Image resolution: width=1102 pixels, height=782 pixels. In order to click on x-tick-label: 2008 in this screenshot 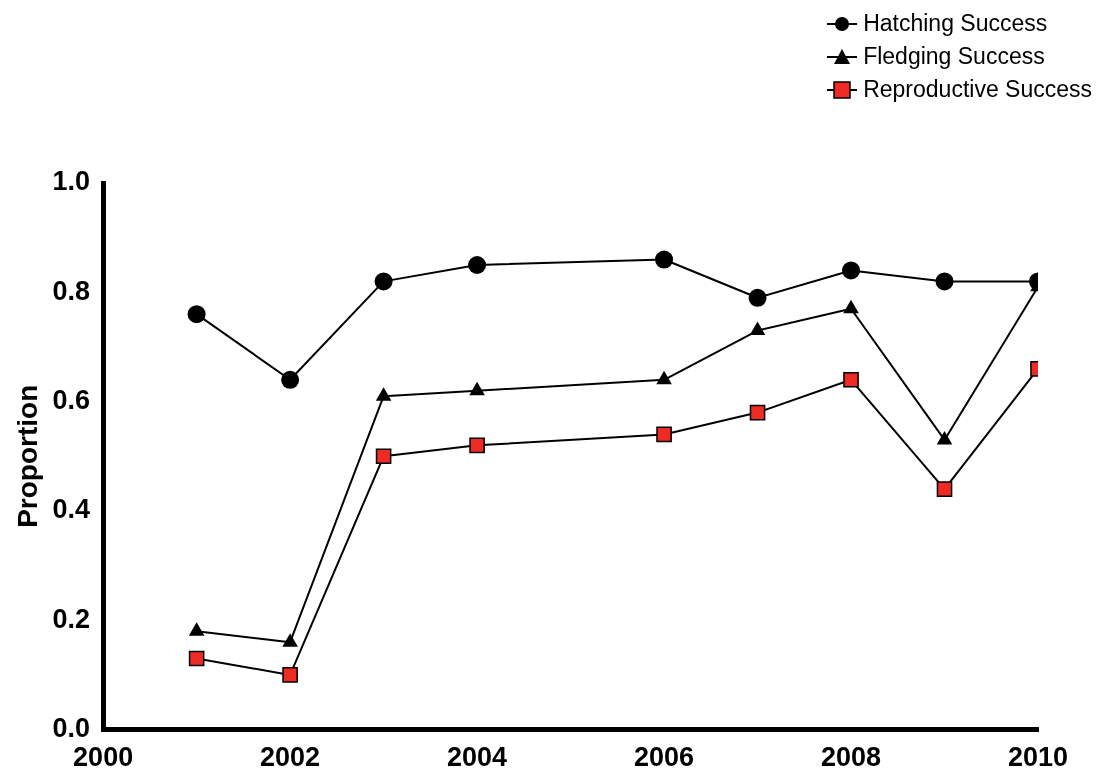, I will do `click(851, 757)`.